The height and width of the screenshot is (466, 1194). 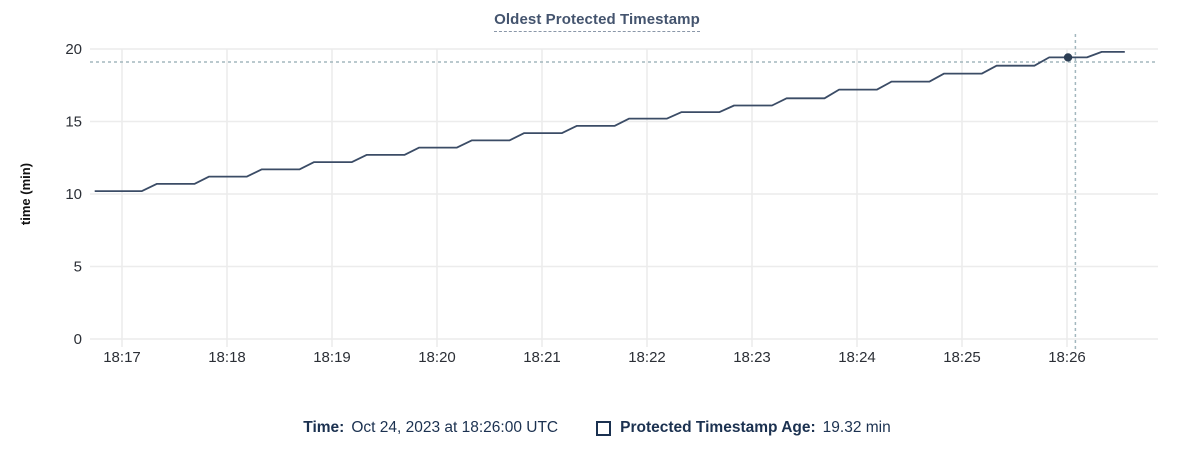 What do you see at coordinates (122, 357) in the screenshot?
I see `svg-text: 18:17` at bounding box center [122, 357].